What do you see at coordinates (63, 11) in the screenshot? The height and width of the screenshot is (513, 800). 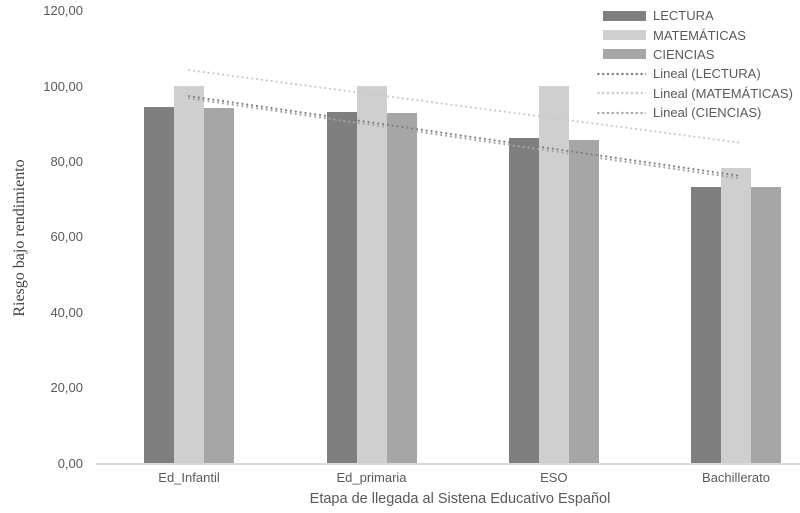 I see `y-tick-label: 120,00` at bounding box center [63, 11].